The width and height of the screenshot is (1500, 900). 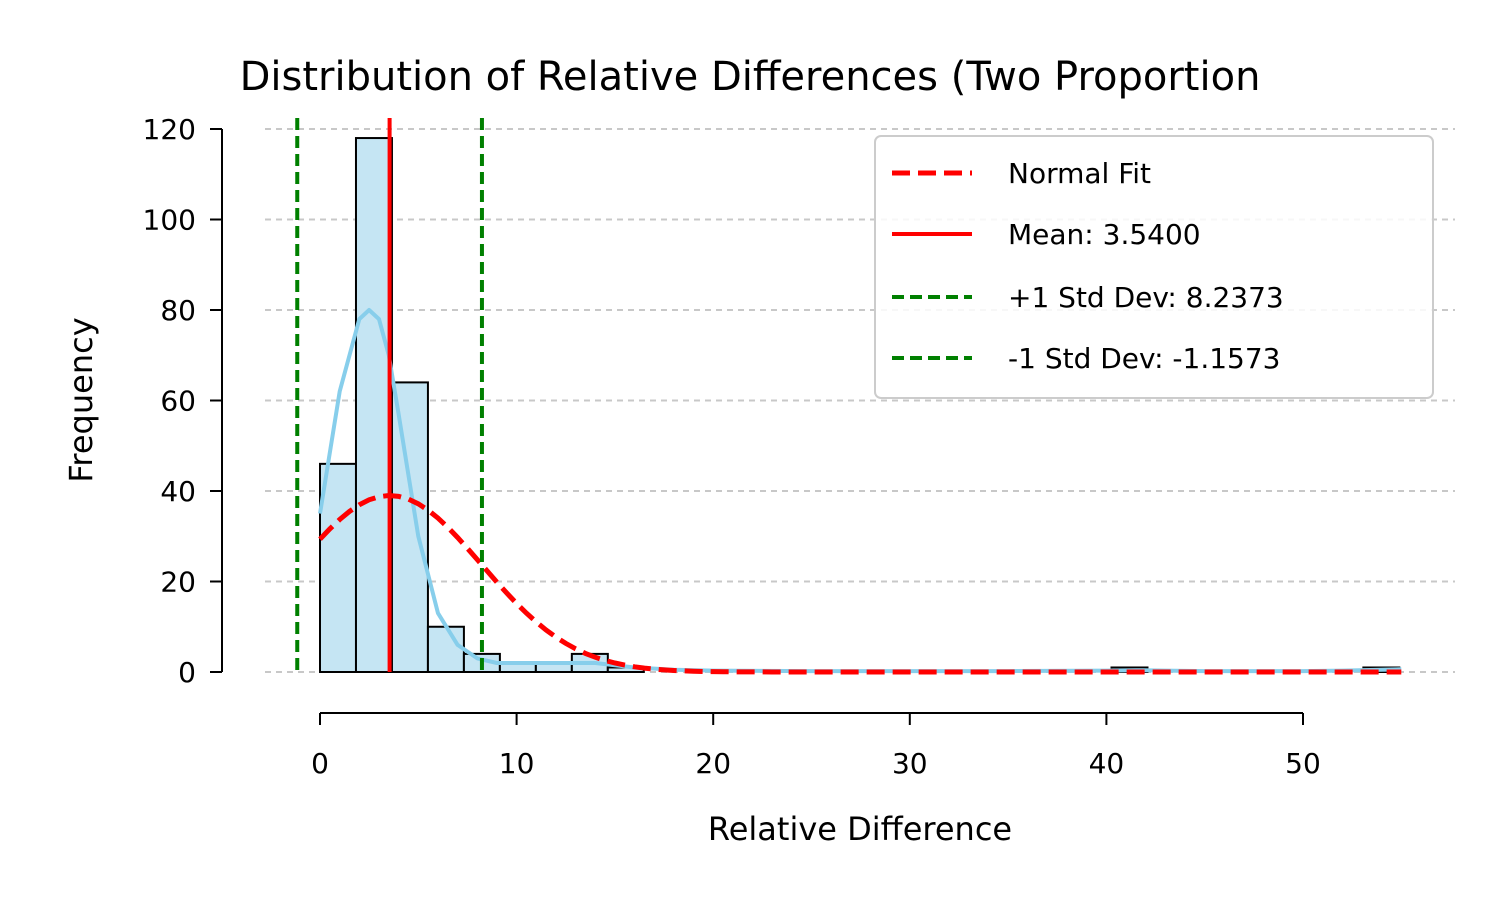 I want to click on reference-lines, so click(x=389, y=395).